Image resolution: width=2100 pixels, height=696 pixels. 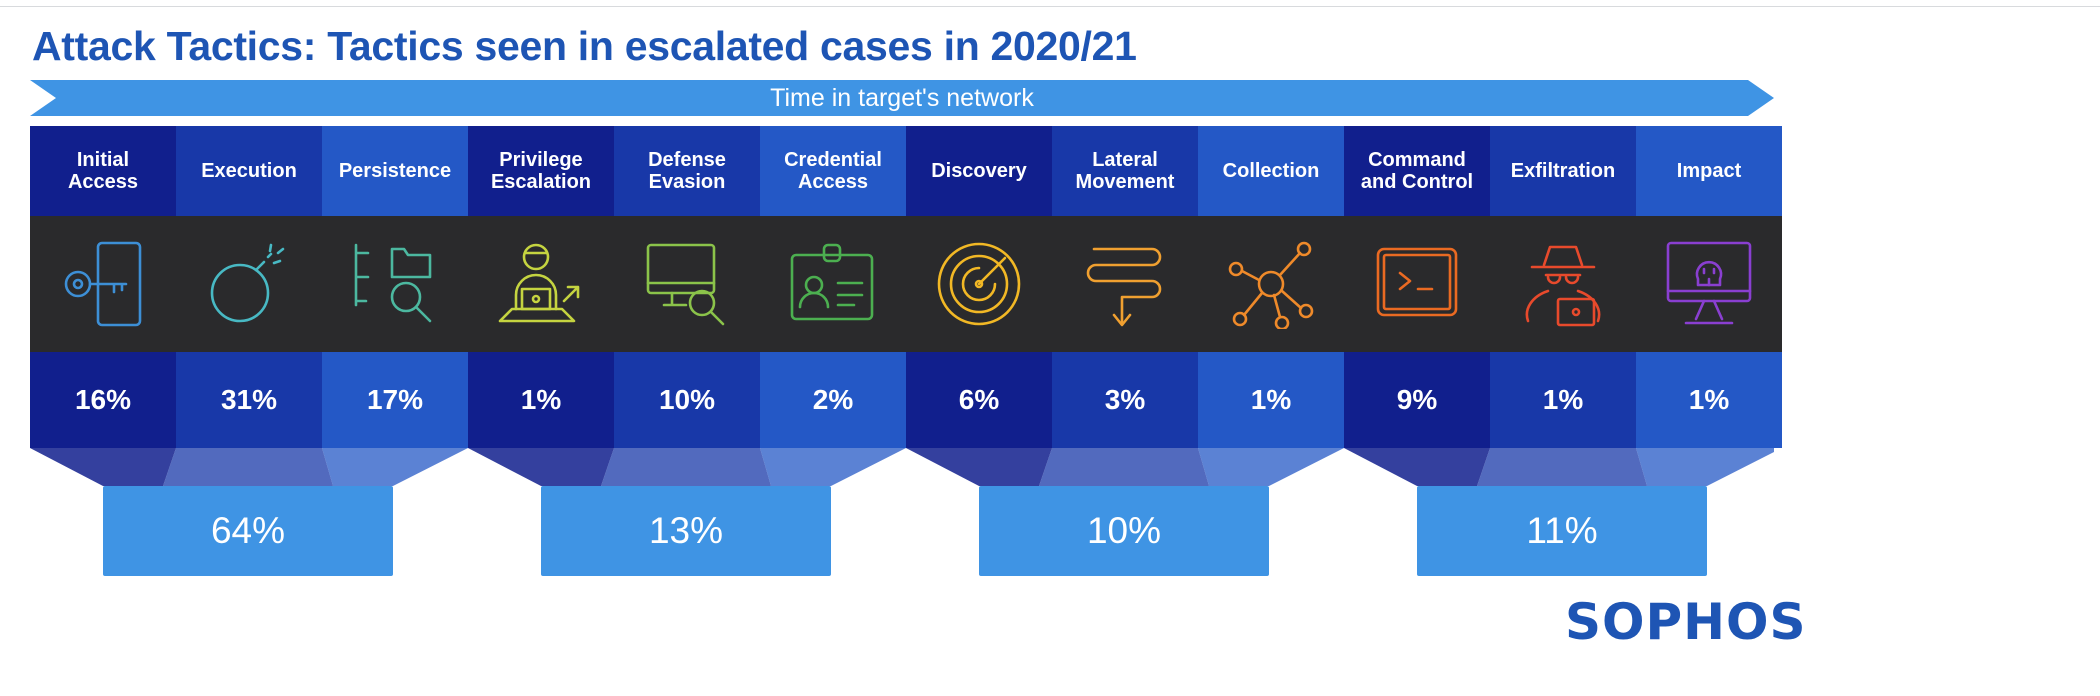 What do you see at coordinates (103, 400) in the screenshot?
I see `tactic-percentage: 16%` at bounding box center [103, 400].